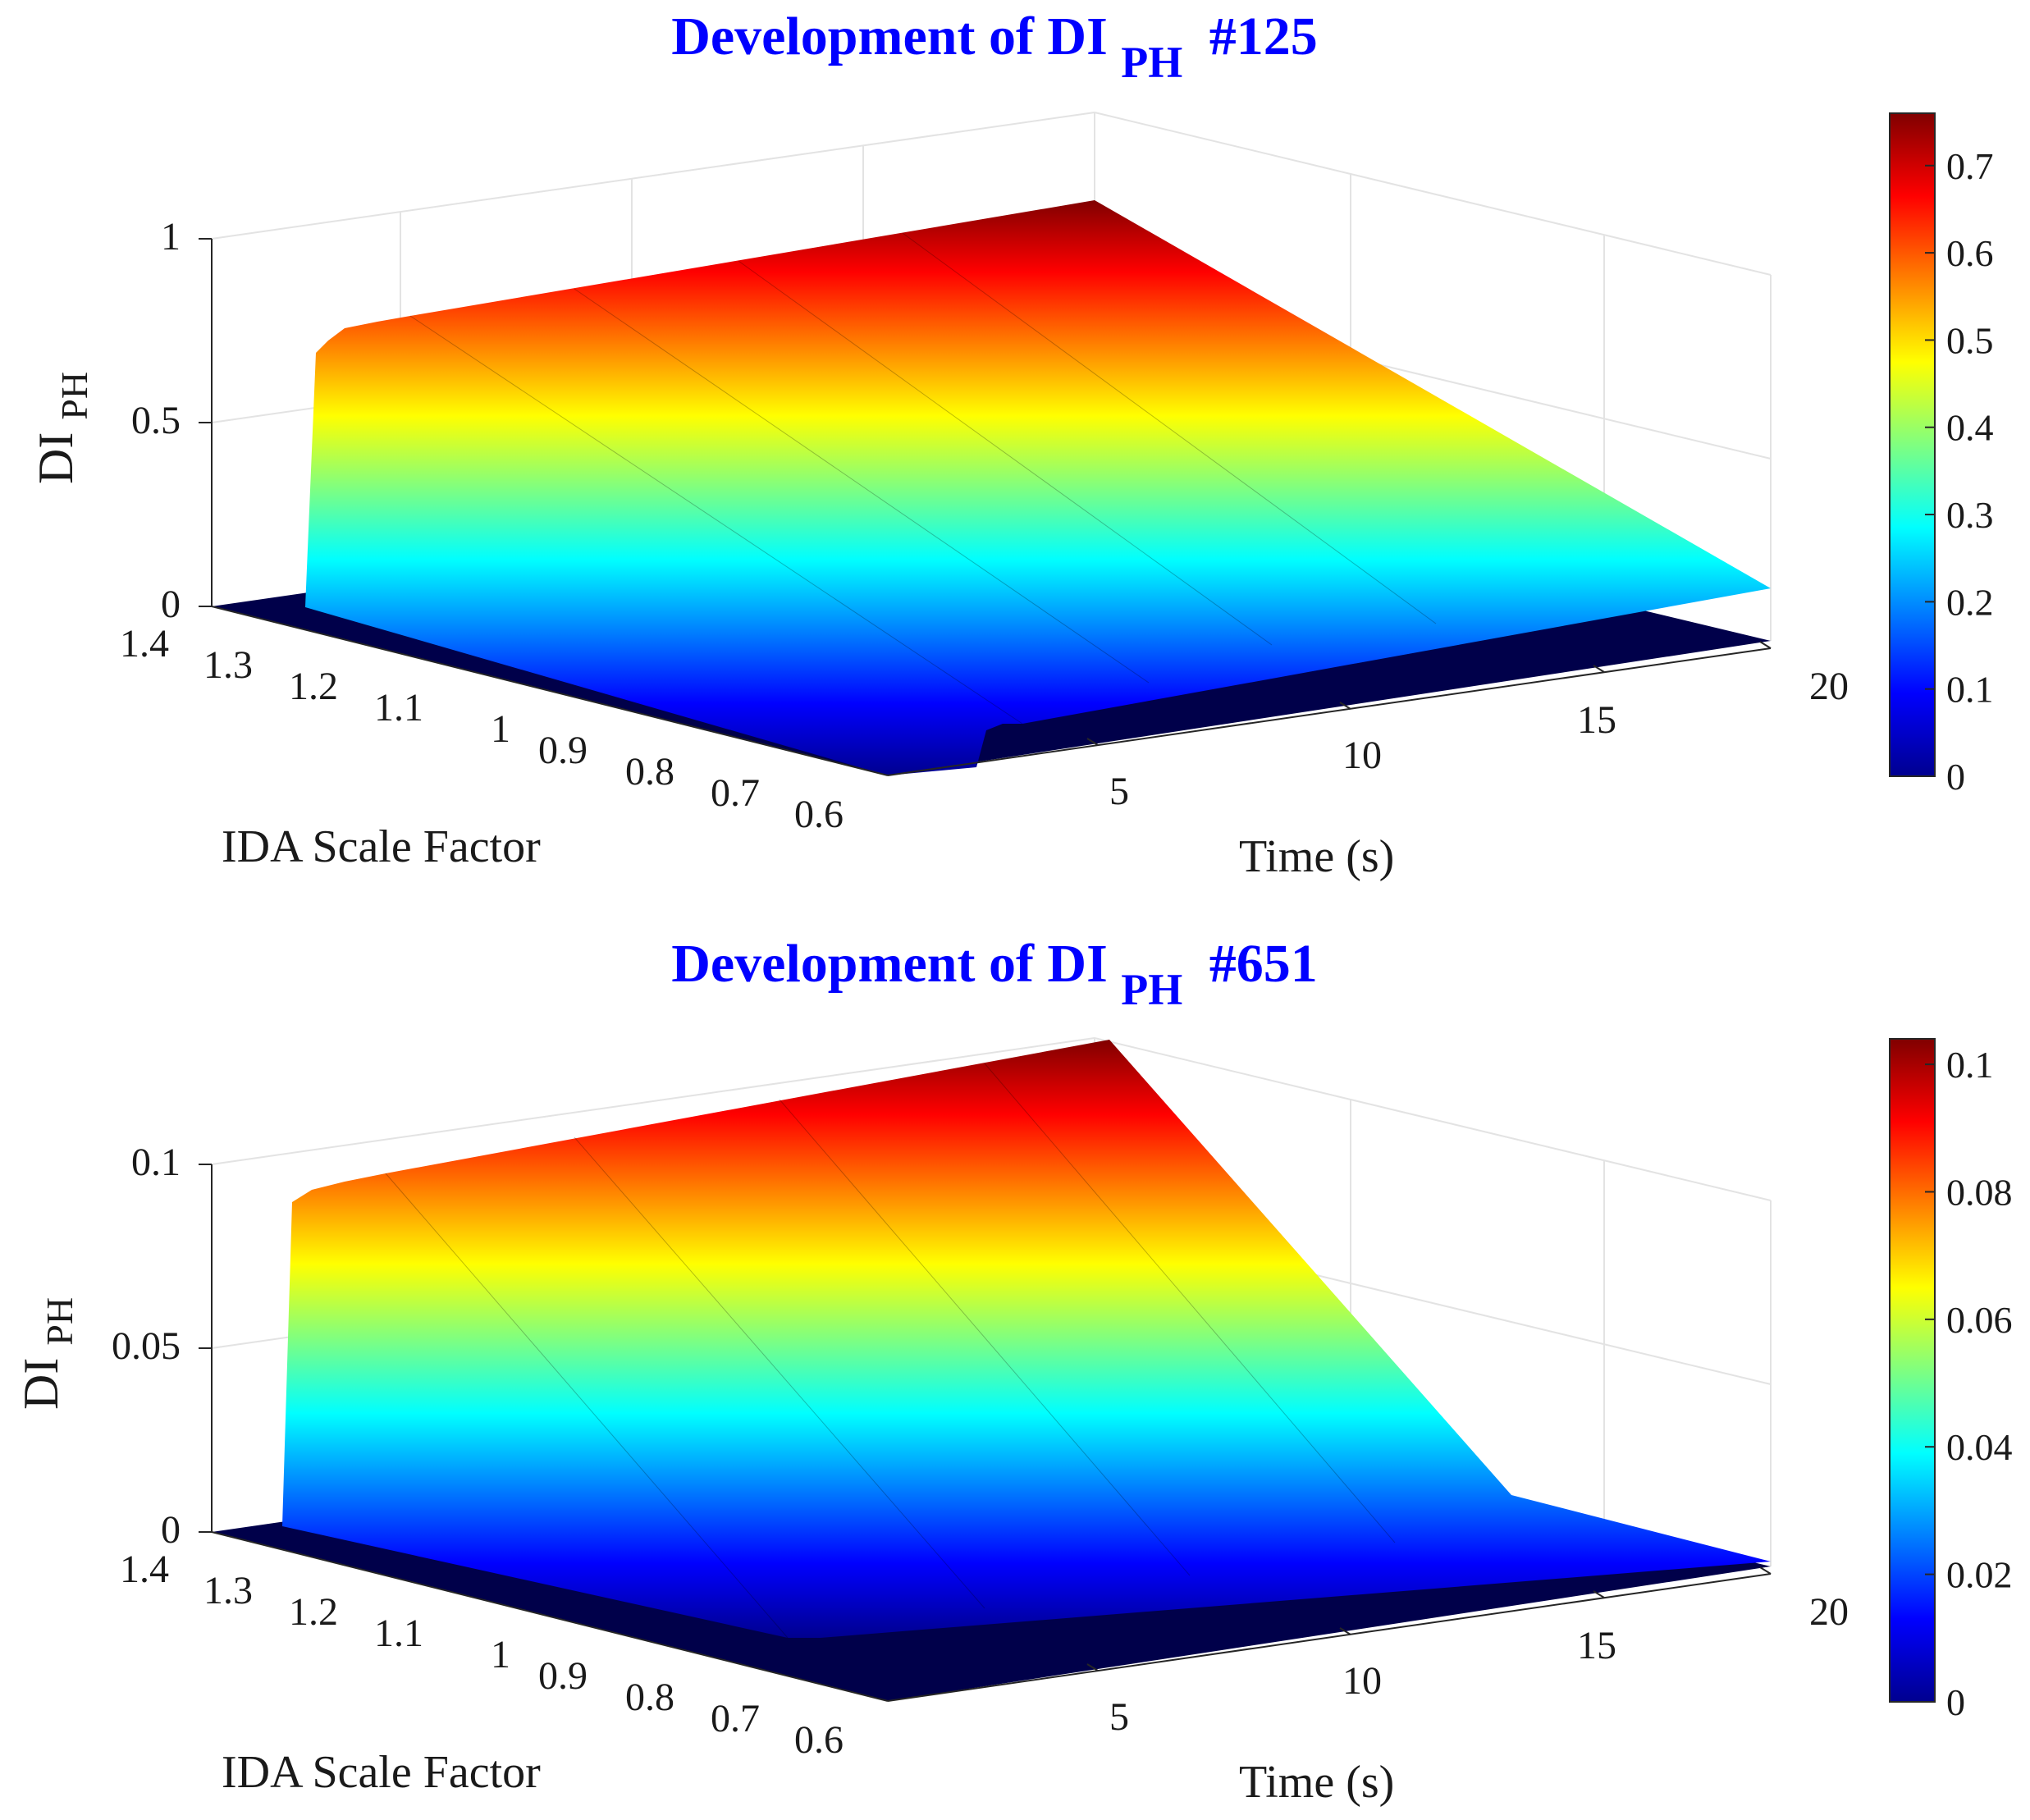 Image resolution: width=2030 pixels, height=1820 pixels. I want to click on z-tick-label: 0.1, so click(156, 1162).